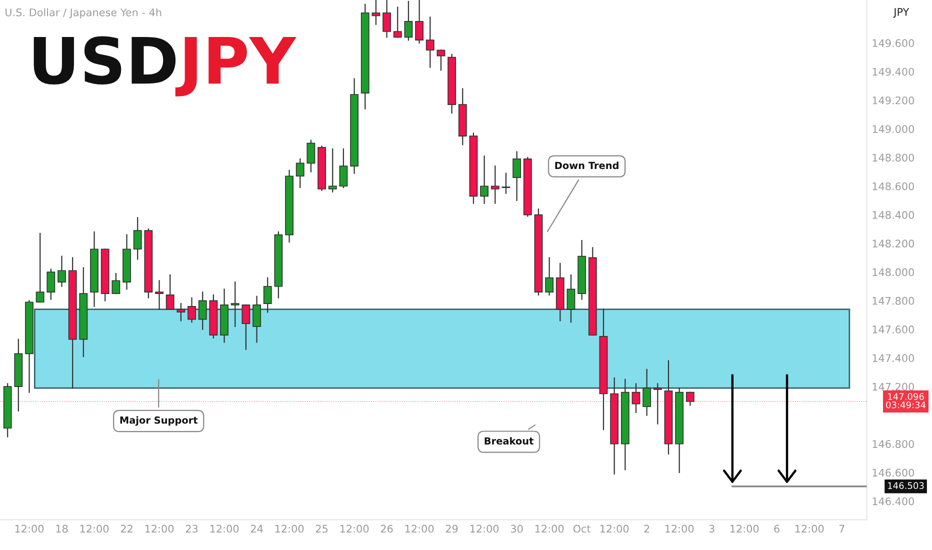  Describe the element at coordinates (386, 528) in the screenshot. I see `x-tick-label: 26` at that location.